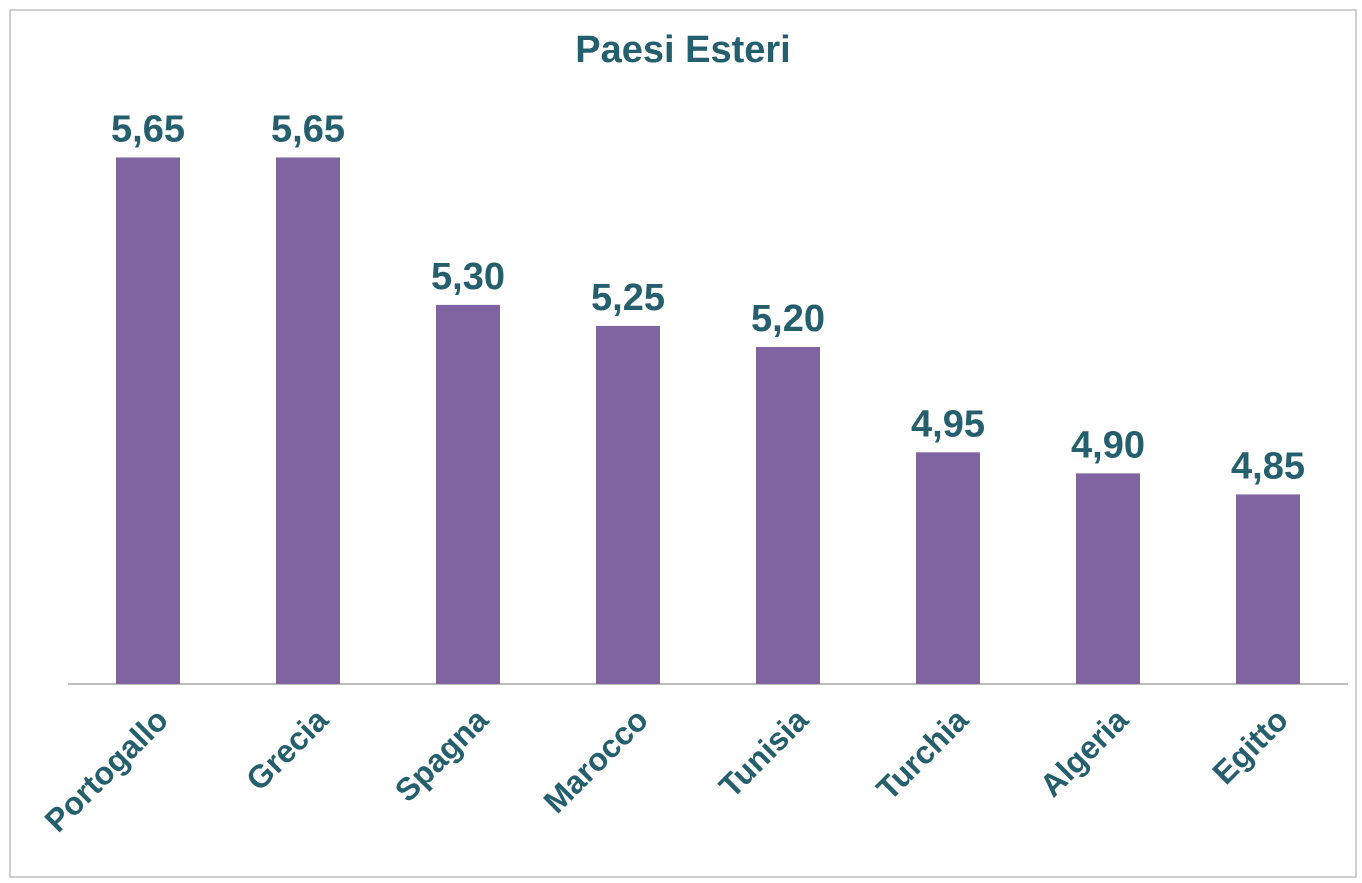  I want to click on chart-title: Paesi Esteri, so click(682, 50).